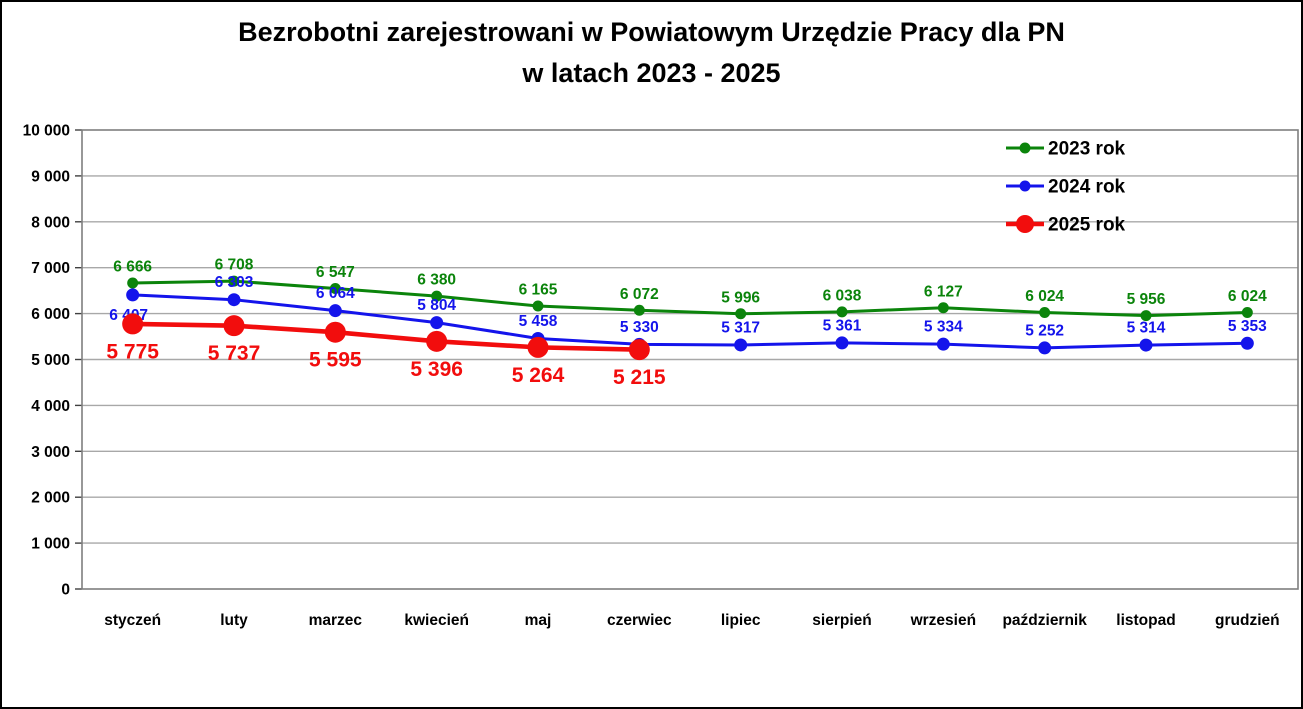  I want to click on data-point-label: 5 804, so click(436, 305).